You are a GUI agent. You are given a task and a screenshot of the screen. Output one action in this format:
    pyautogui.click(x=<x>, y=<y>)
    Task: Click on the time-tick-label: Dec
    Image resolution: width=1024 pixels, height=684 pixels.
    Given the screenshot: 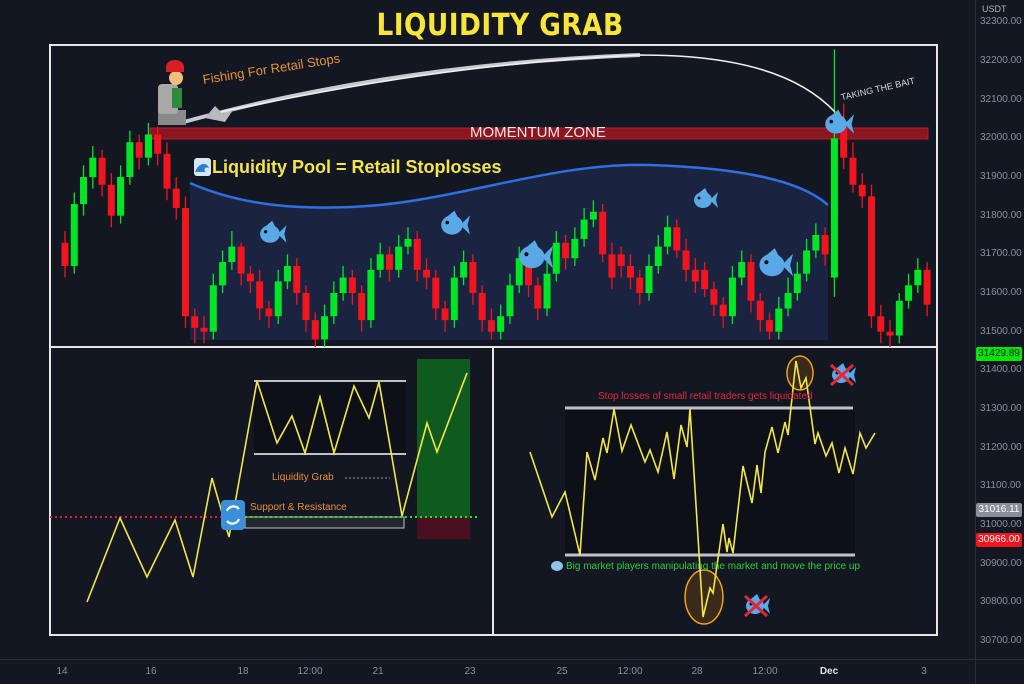 What is the action you would take?
    pyautogui.click(x=829, y=671)
    